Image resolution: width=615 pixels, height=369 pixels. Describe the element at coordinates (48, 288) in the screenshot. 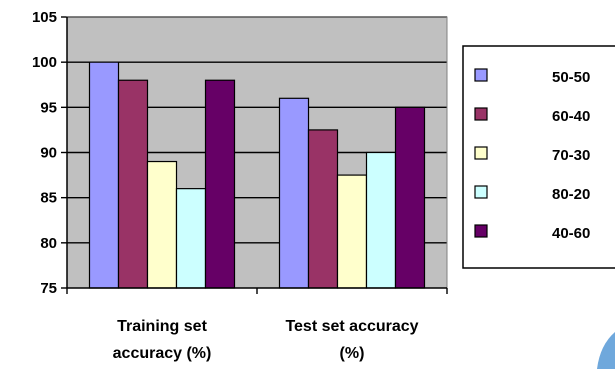

I see `y-tick-label: 75` at that location.